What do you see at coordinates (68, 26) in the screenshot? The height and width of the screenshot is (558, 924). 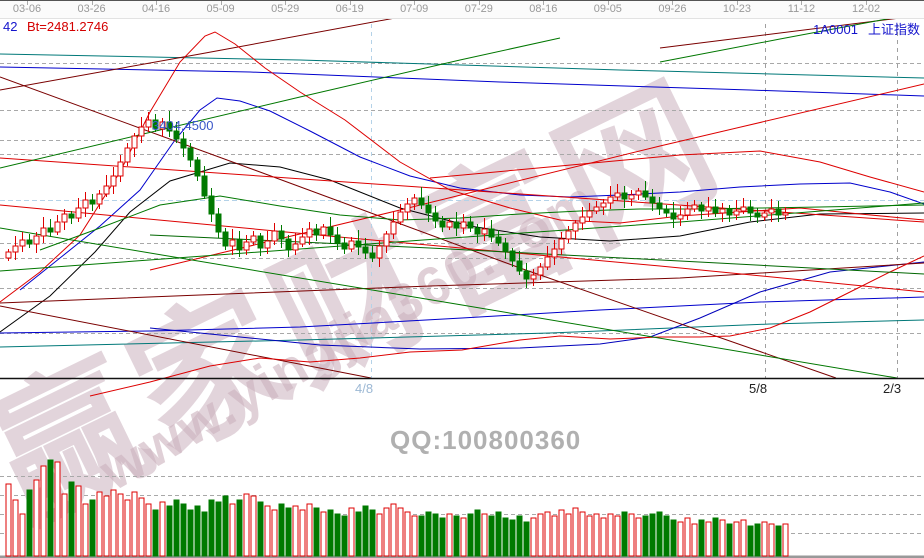 I see `bt-value-label: Bt=2481.2746` at bounding box center [68, 26].